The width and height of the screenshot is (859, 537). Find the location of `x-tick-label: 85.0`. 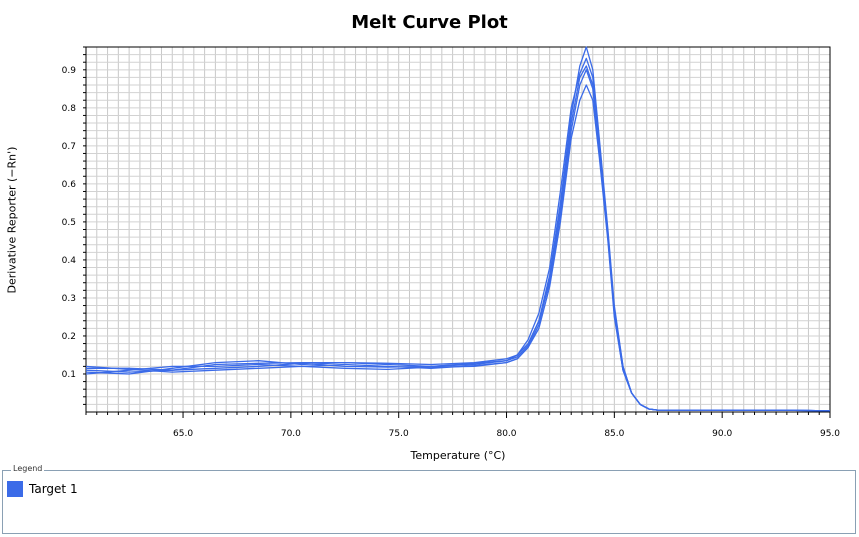

x-tick-label: 85.0 is located at coordinates (614, 434).